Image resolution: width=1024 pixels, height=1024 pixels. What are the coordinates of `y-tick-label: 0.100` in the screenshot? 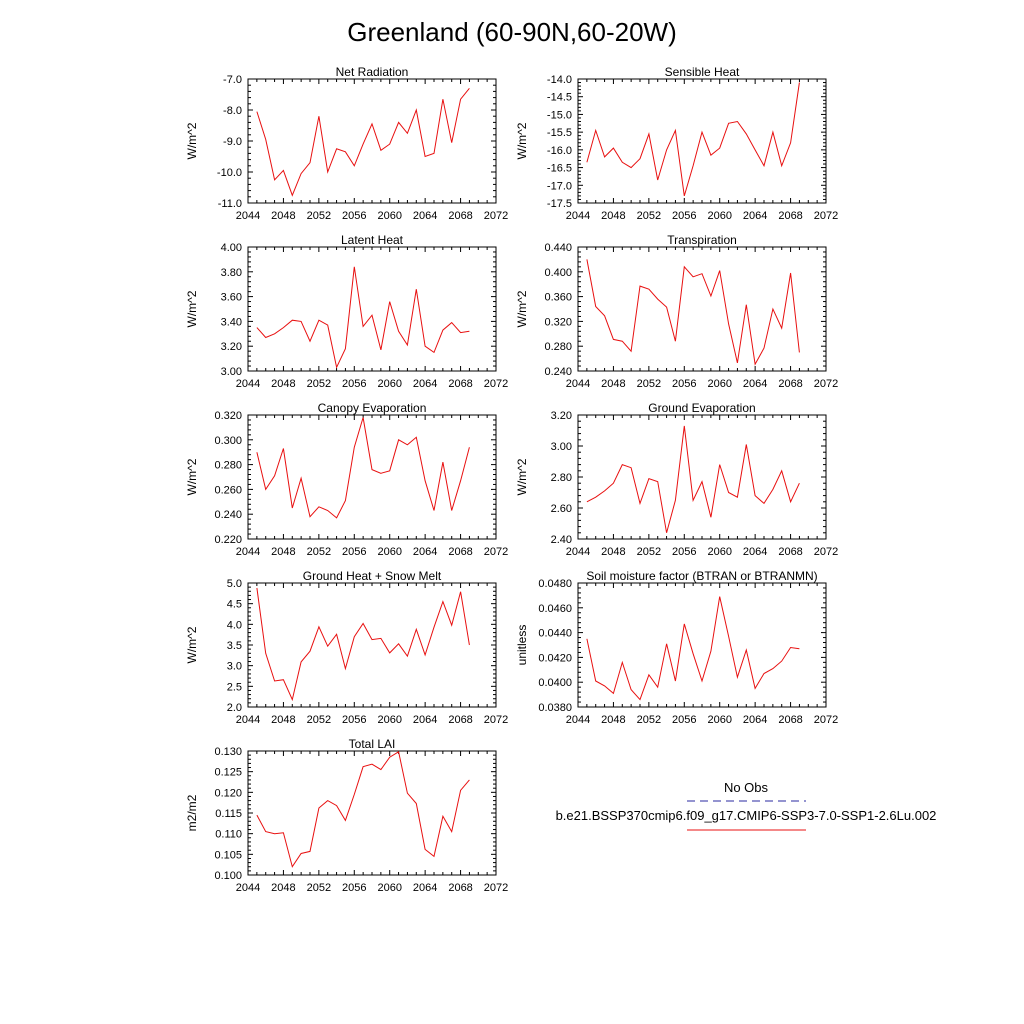 It's located at (228, 876).